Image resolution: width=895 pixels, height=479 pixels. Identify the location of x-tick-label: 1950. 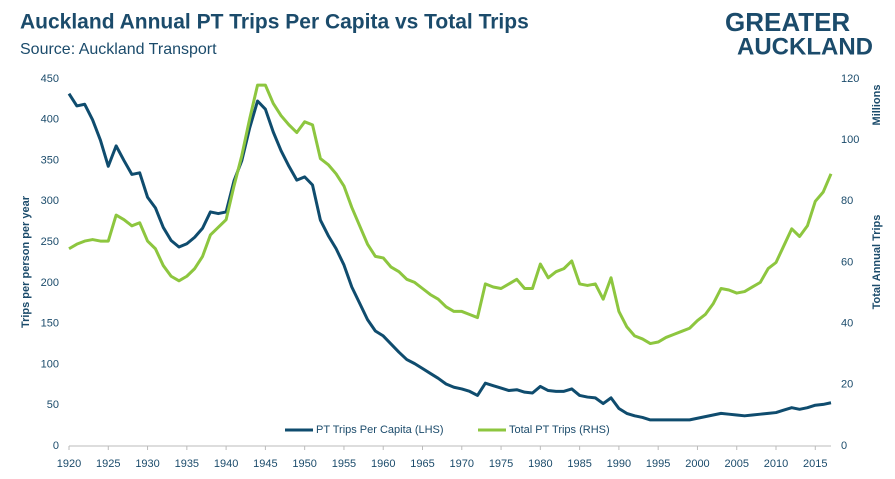
(304, 464).